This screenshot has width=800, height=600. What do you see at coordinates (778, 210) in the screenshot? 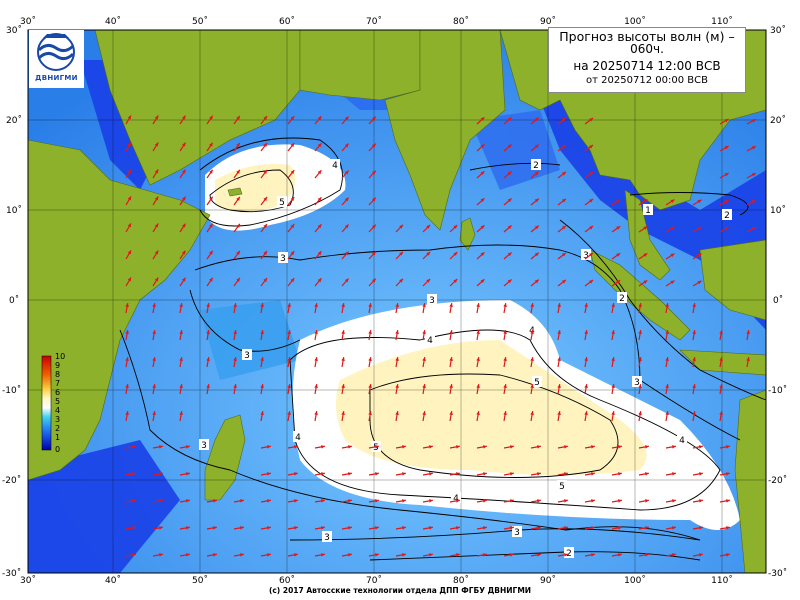
I see `lat-label: 10˚` at bounding box center [778, 210].